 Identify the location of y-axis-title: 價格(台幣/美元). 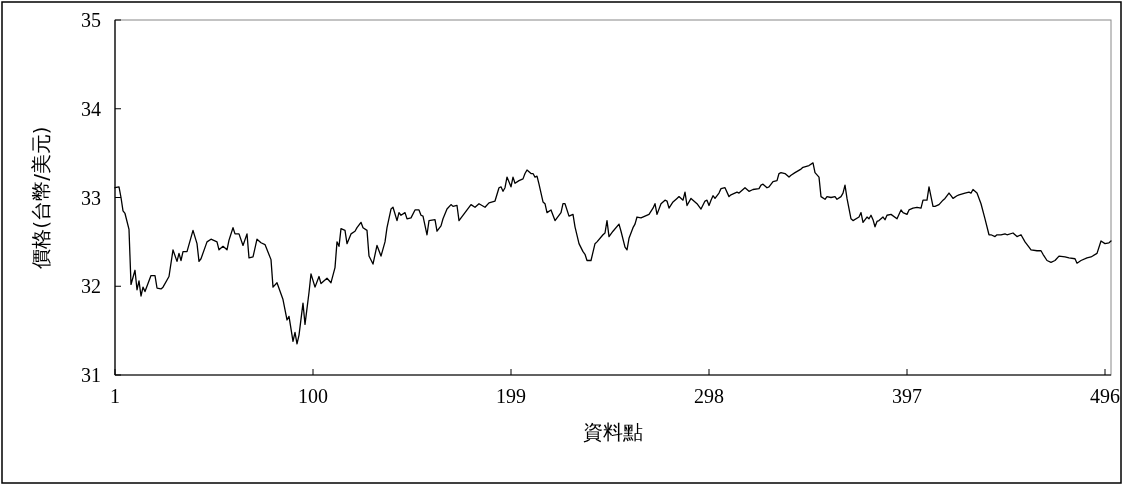
(41, 197).